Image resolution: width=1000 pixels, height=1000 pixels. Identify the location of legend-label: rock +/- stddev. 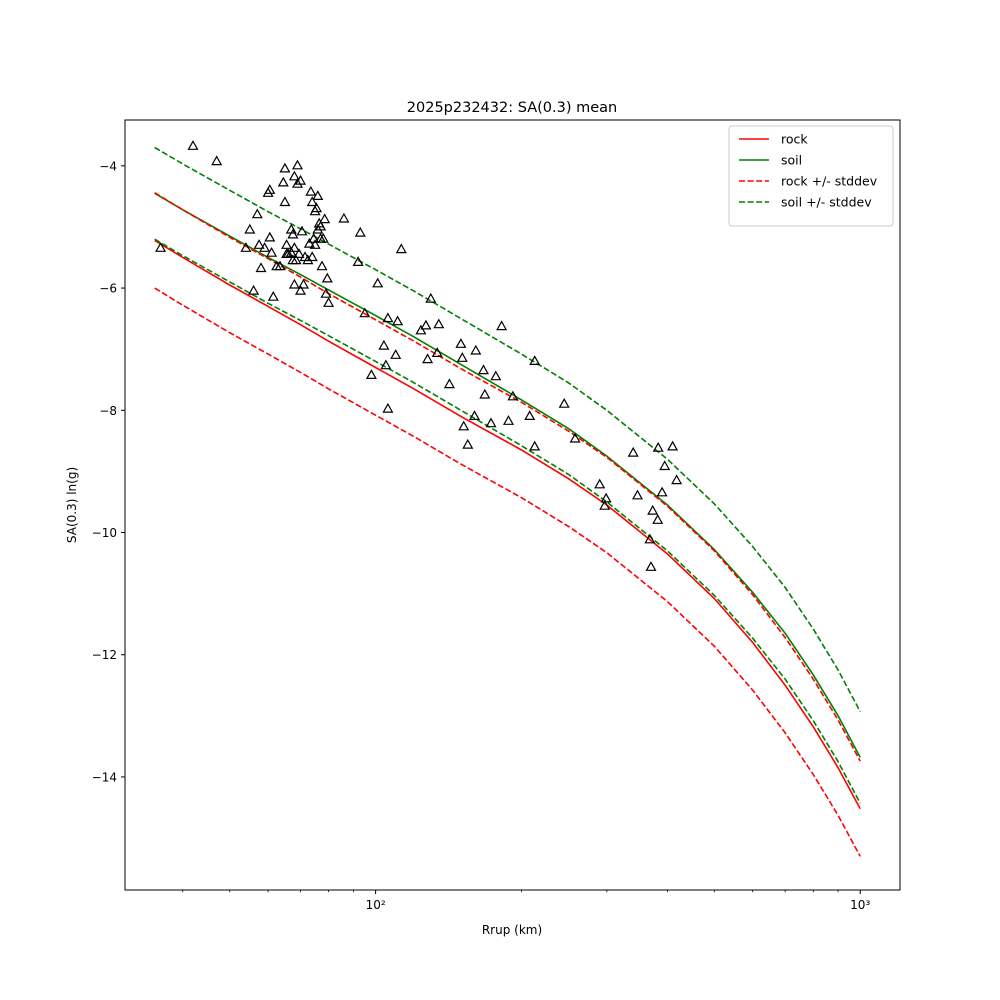
(829, 181).